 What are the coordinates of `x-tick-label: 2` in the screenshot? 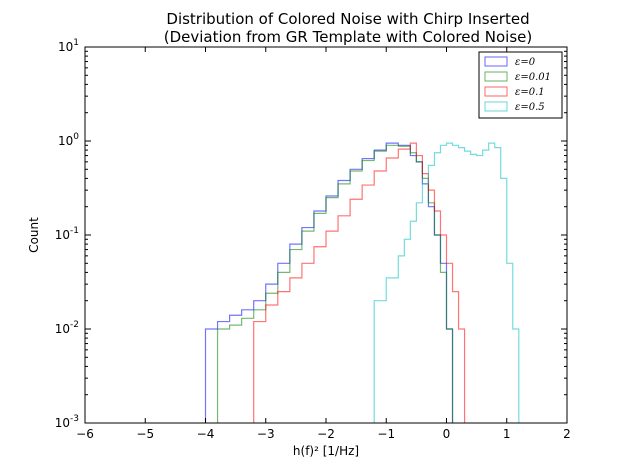 It's located at (567, 434).